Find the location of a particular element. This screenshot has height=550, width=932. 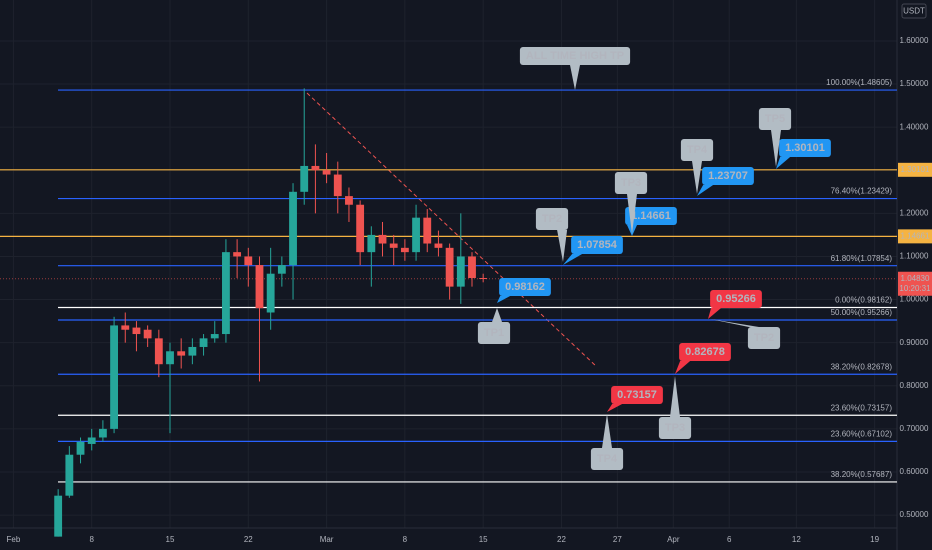

callout: 1.23707 is located at coordinates (725, 181).